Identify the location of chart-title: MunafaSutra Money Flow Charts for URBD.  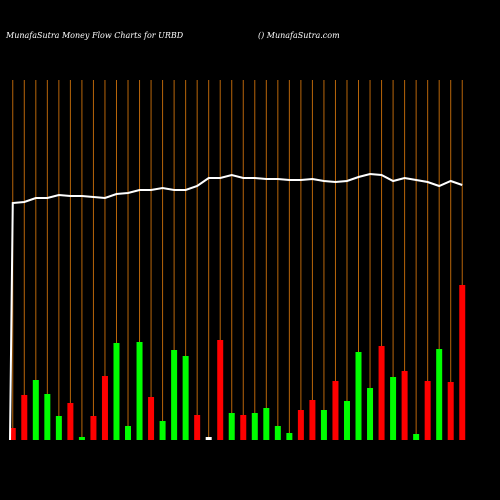
(94, 35).